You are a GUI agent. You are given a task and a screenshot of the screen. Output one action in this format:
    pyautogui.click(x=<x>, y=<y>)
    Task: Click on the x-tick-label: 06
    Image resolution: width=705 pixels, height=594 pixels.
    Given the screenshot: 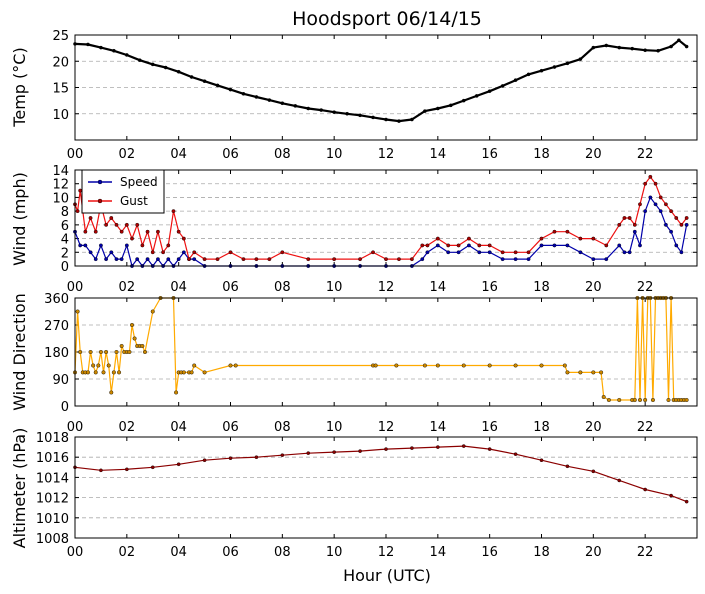 What is the action you would take?
    pyautogui.click(x=230, y=154)
    